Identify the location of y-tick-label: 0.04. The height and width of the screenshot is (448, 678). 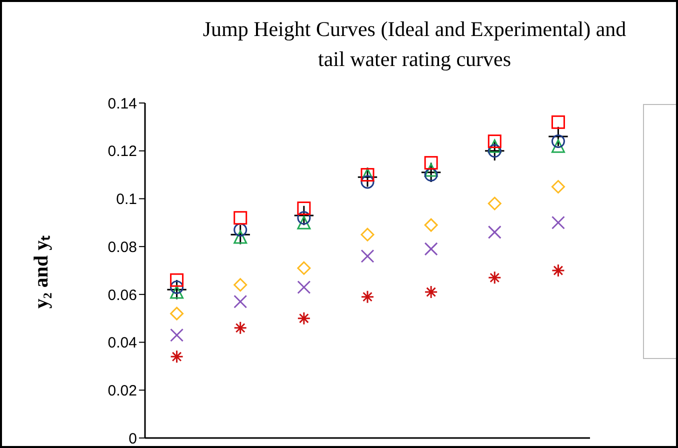
(122, 343).